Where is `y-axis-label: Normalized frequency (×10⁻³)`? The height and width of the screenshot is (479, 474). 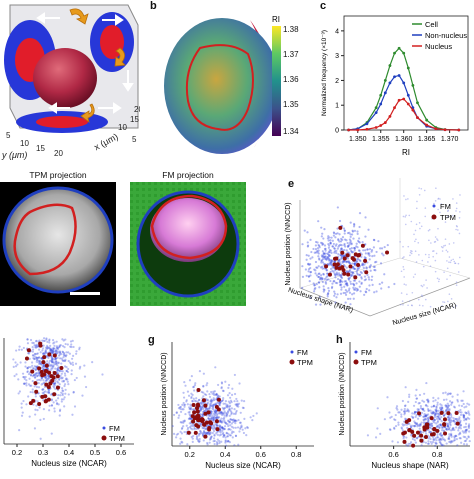
y-axis-label: Normalized frequency (×10⁻³) is located at coordinates (324, 73).